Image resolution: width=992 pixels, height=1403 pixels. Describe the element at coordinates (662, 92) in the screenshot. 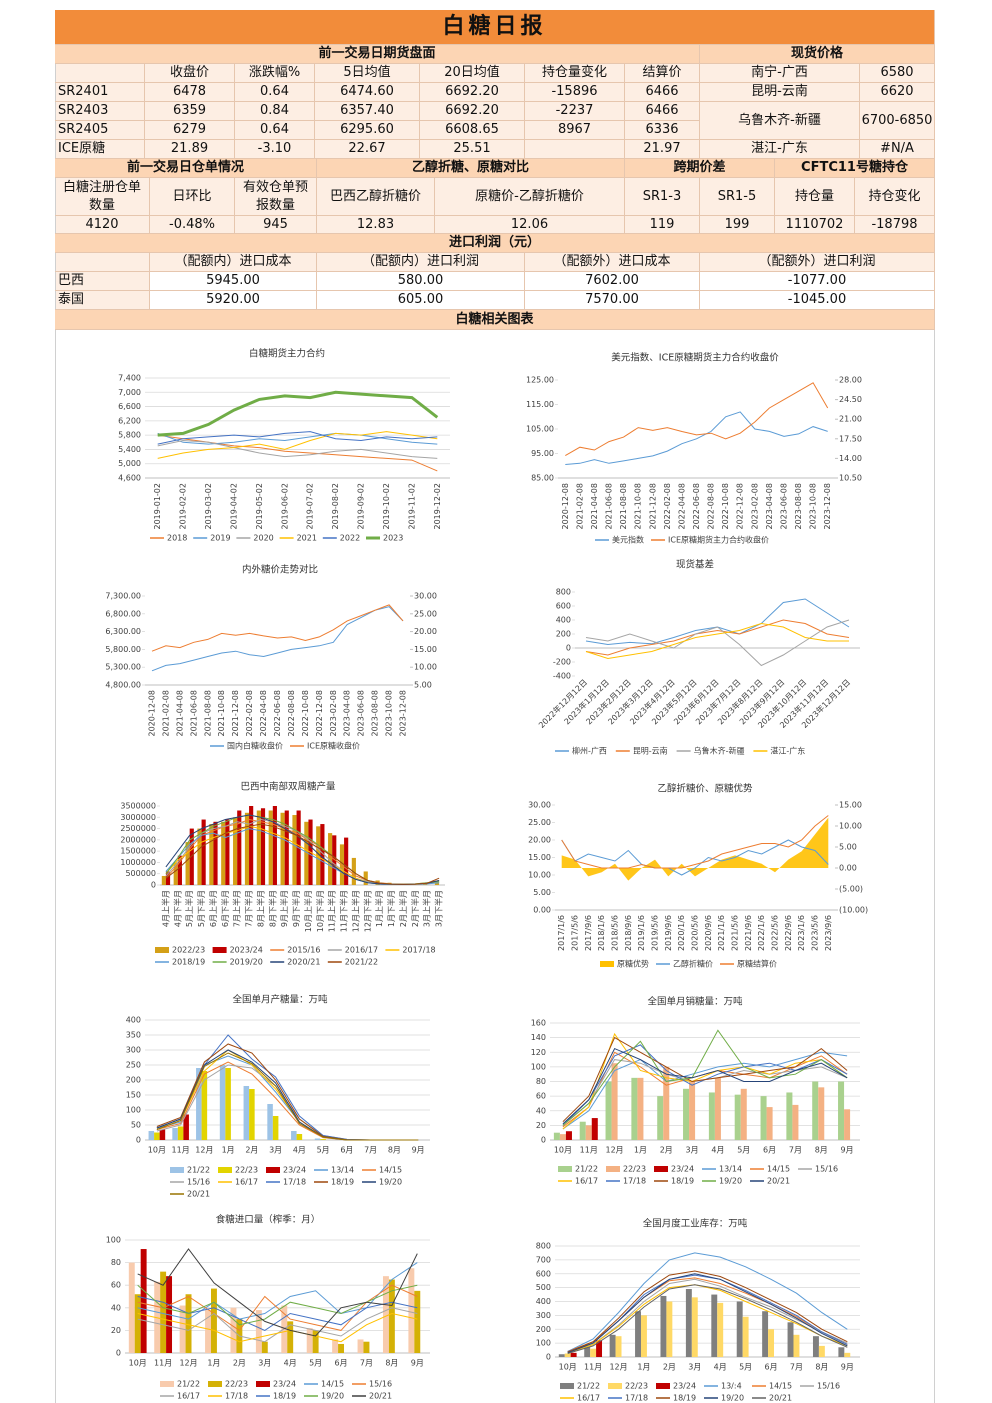

I see `futures-value: 6466` at that location.